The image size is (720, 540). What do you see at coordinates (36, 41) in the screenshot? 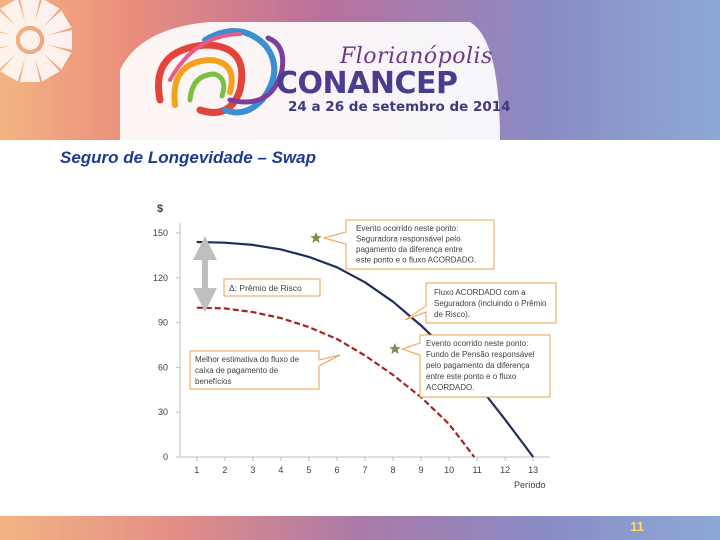
I see `sunburst-logo-icon` at bounding box center [36, 41].